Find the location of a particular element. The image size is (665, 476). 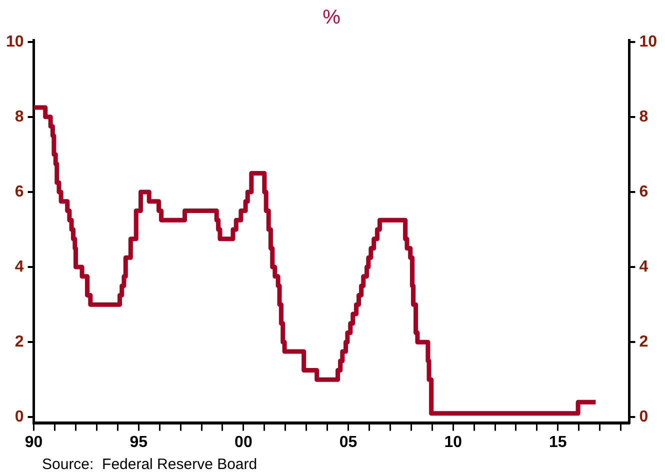

y2-tick-label: 4 is located at coordinates (643, 267).